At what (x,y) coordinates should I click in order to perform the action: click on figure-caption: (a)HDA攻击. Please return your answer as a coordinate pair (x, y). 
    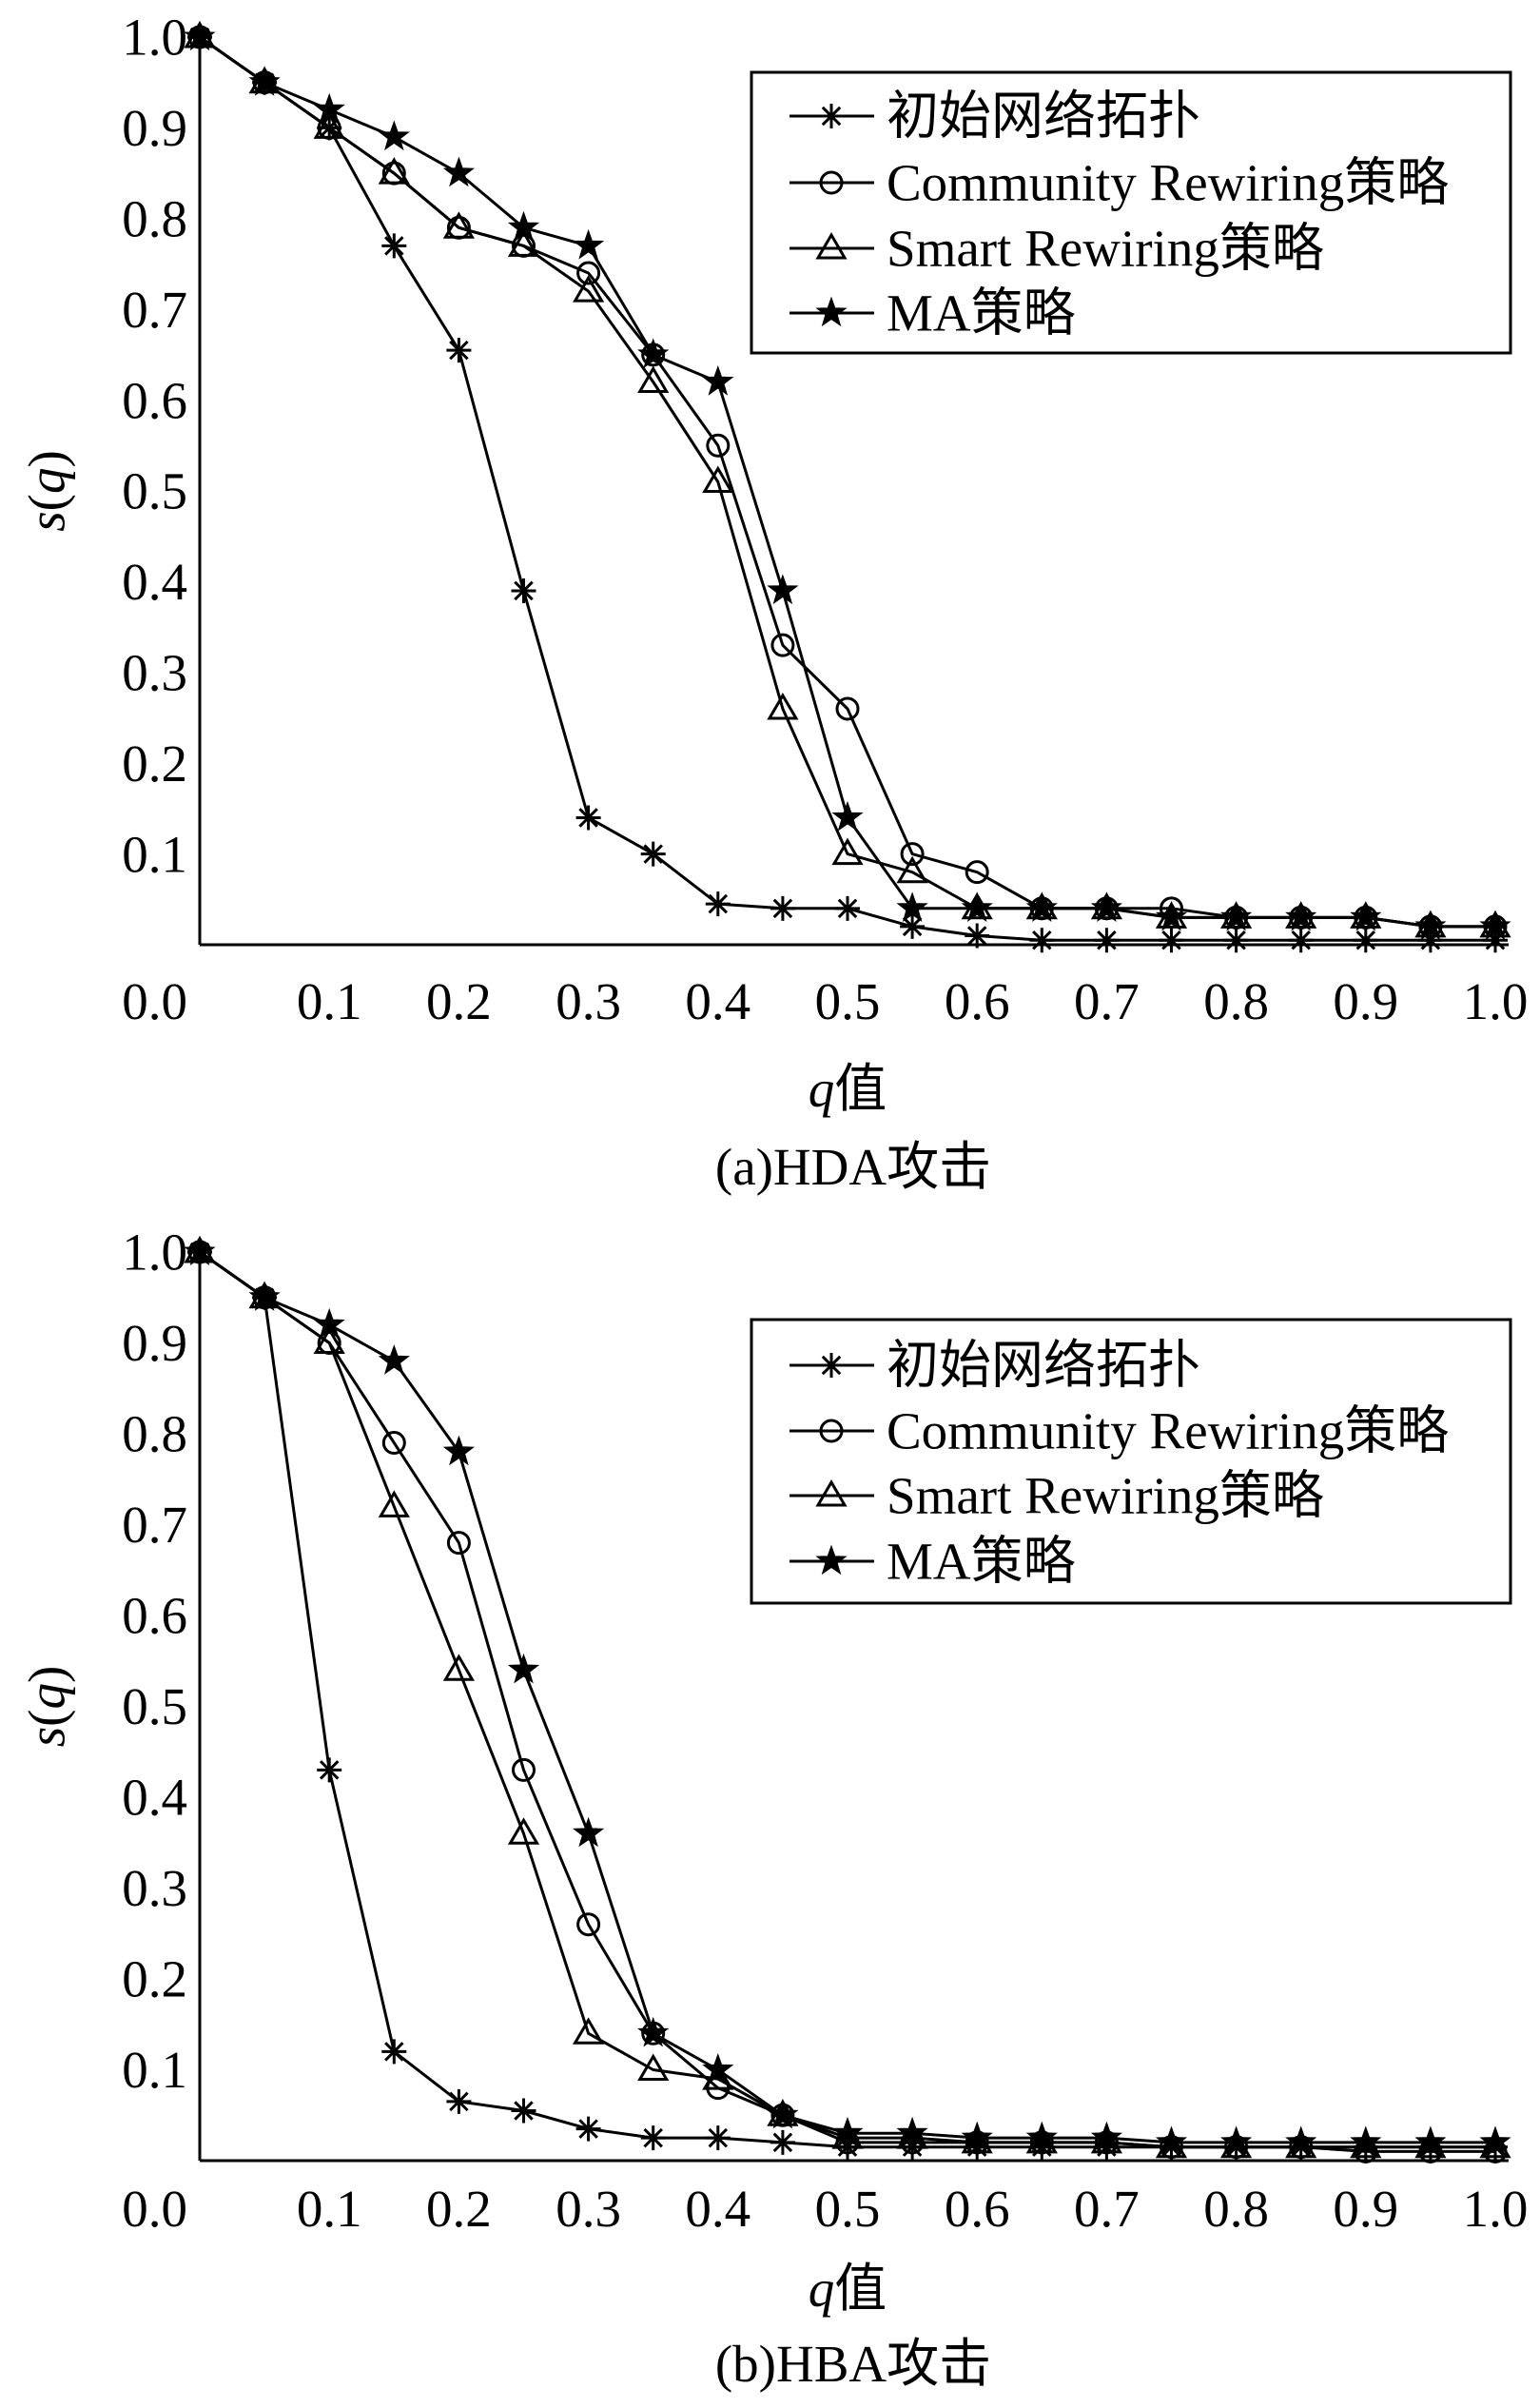
    Looking at the image, I should click on (853, 1167).